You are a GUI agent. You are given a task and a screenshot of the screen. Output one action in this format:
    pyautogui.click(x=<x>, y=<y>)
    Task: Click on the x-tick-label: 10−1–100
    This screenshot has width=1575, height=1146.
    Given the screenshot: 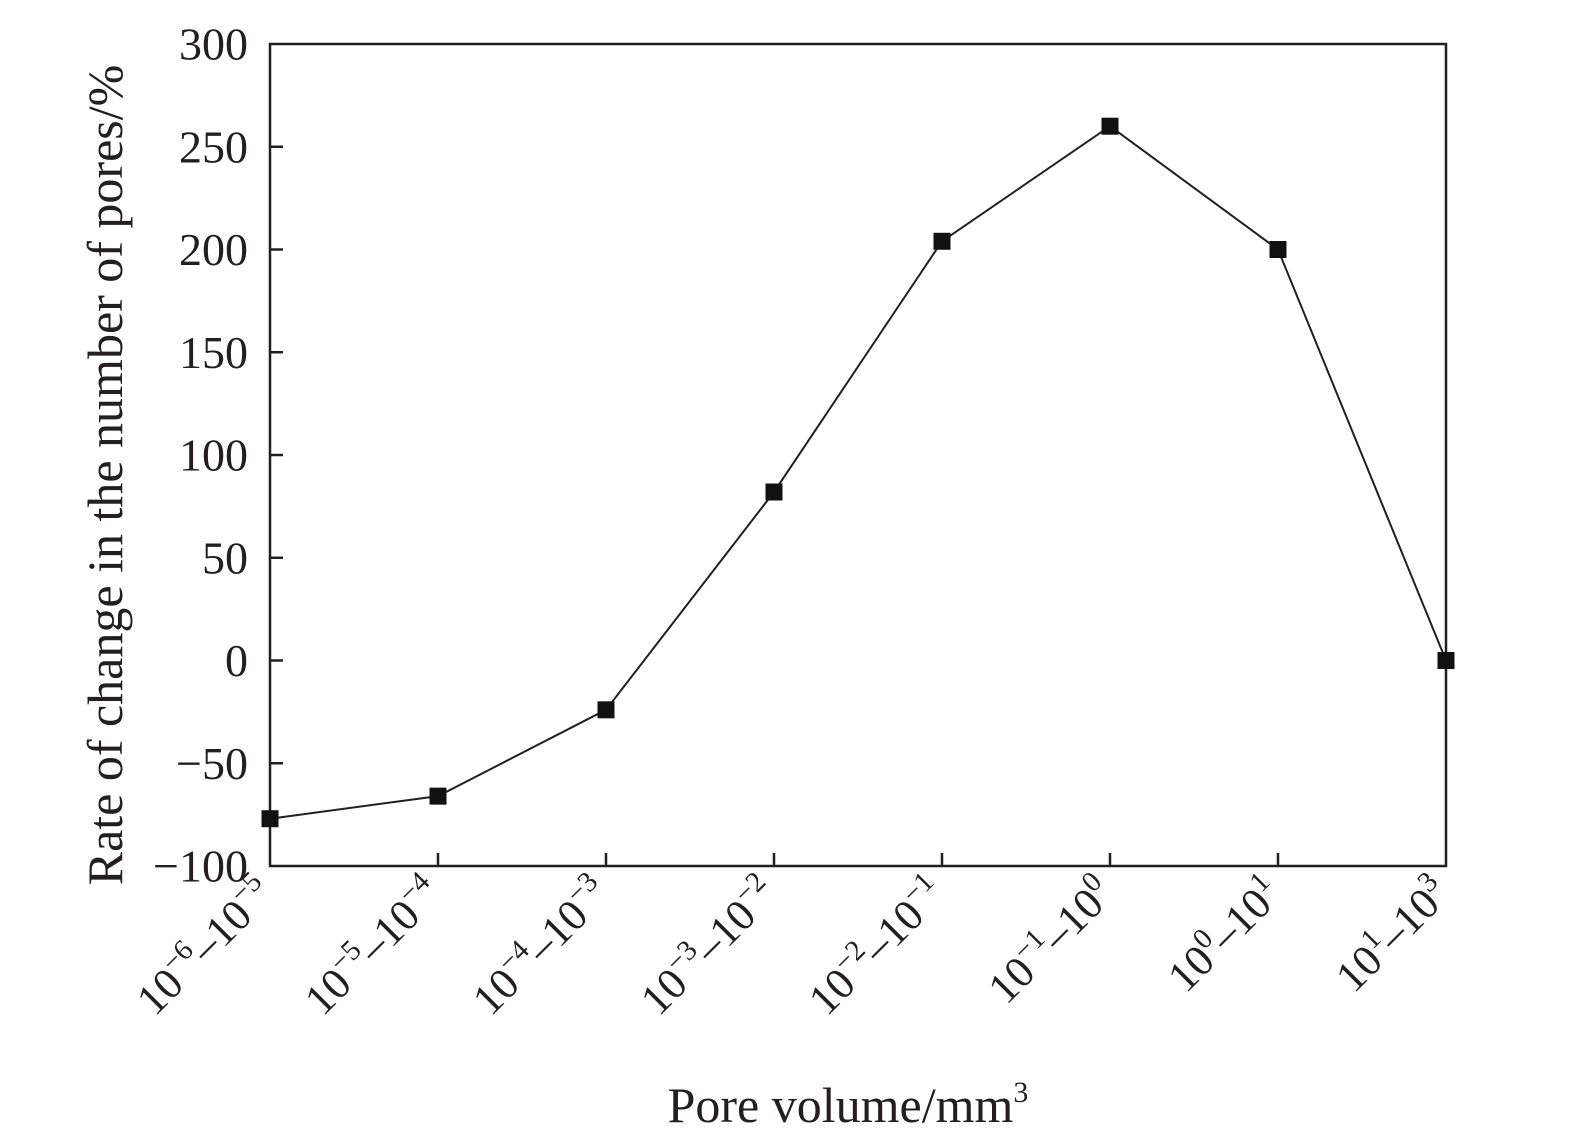 What is the action you would take?
    pyautogui.click(x=1049, y=939)
    